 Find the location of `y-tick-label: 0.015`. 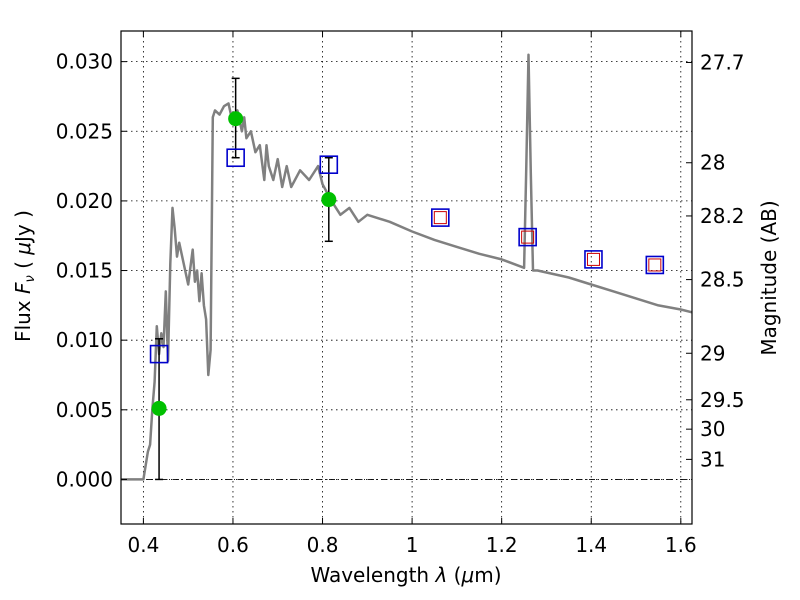

y-tick-label: 0.015 is located at coordinates (84, 271).